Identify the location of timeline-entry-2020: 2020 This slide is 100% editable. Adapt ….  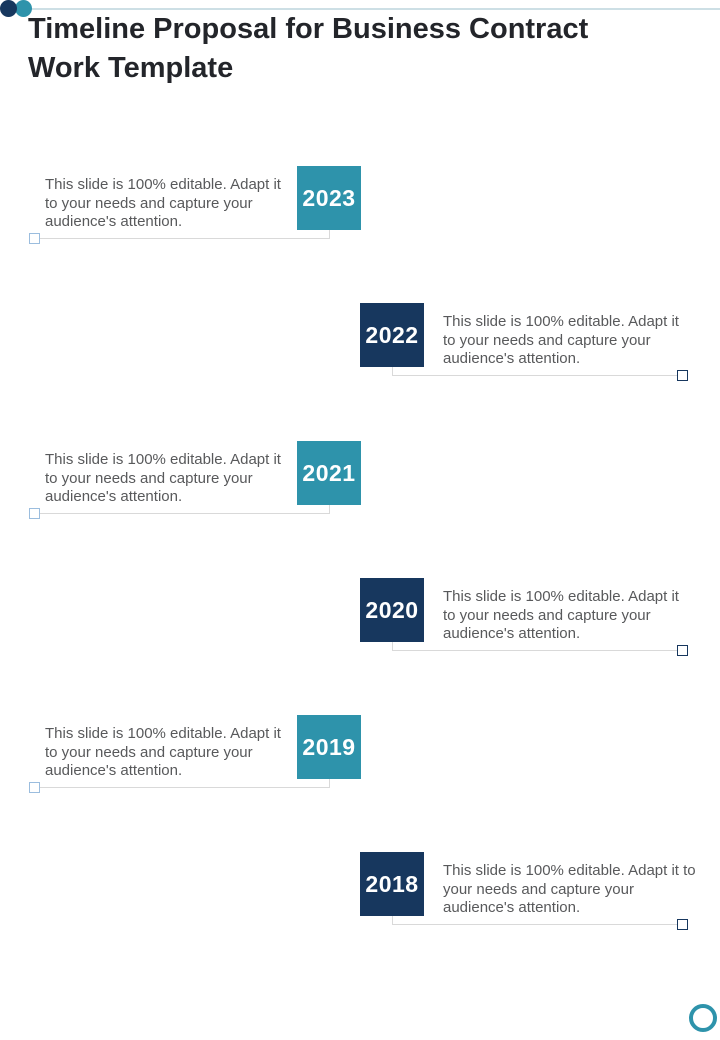
(360, 620).